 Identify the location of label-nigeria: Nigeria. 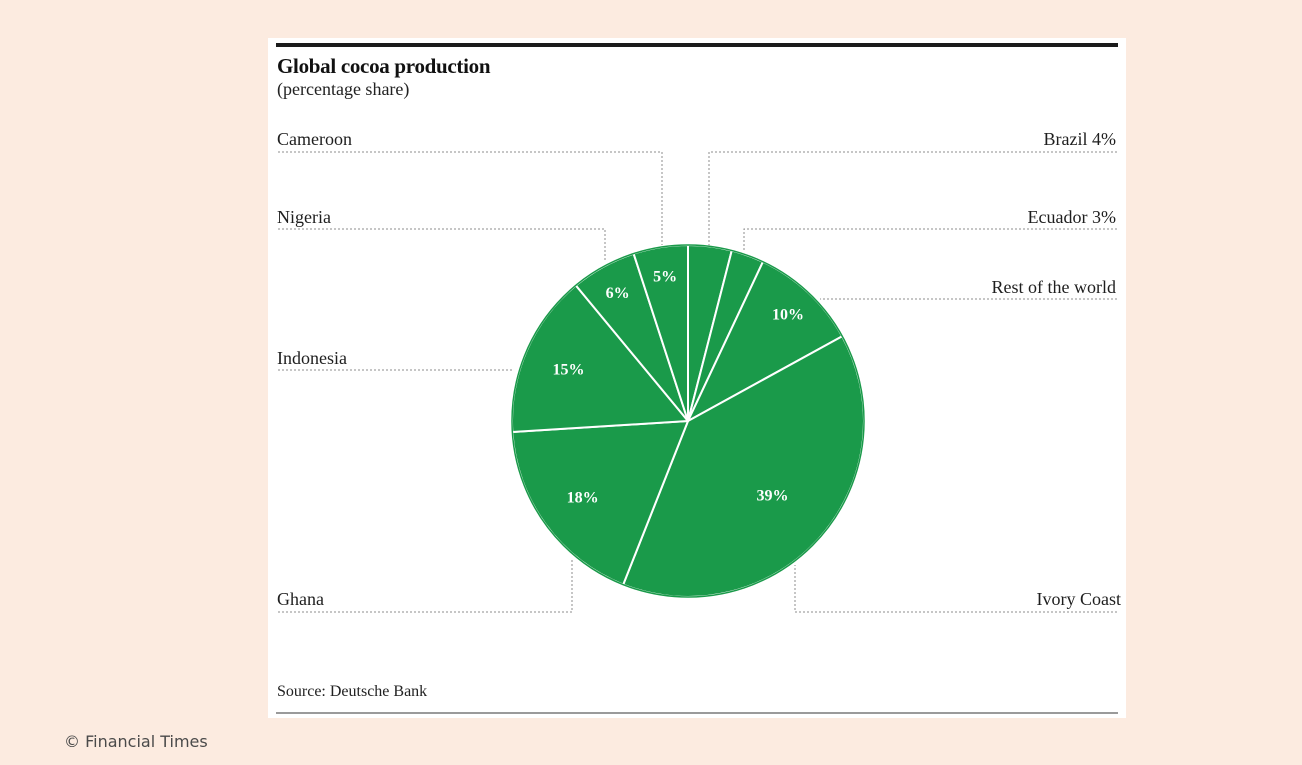
(304, 217).